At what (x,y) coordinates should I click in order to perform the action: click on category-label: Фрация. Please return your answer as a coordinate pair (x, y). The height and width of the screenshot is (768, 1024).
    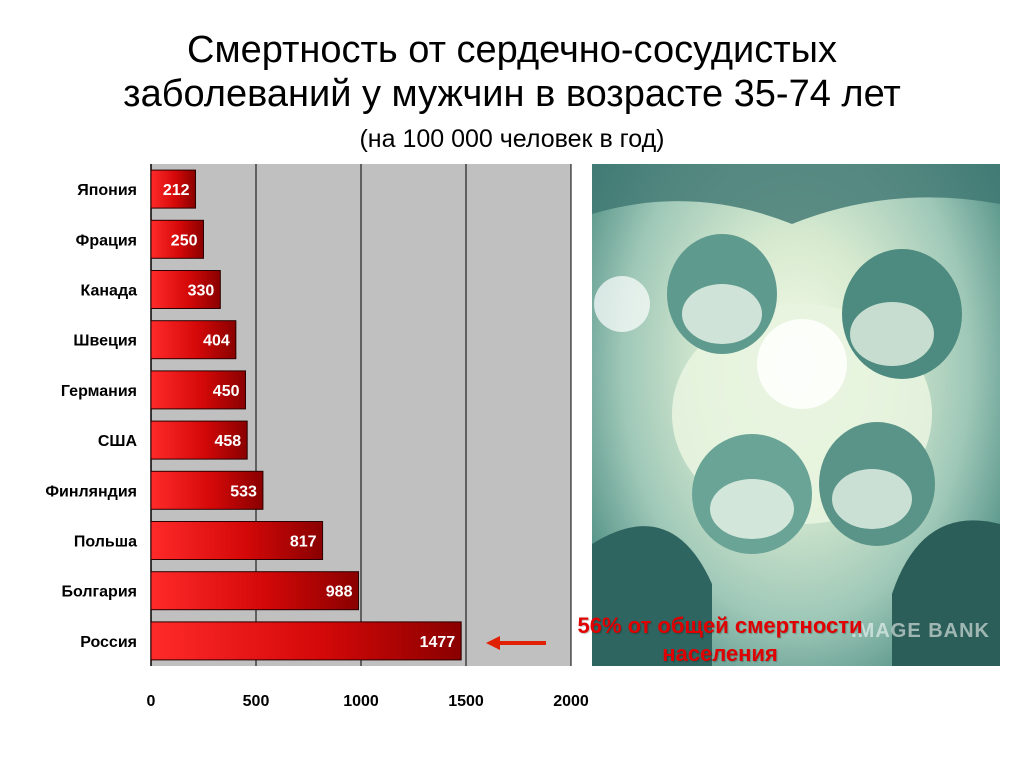
    Looking at the image, I should click on (106, 240).